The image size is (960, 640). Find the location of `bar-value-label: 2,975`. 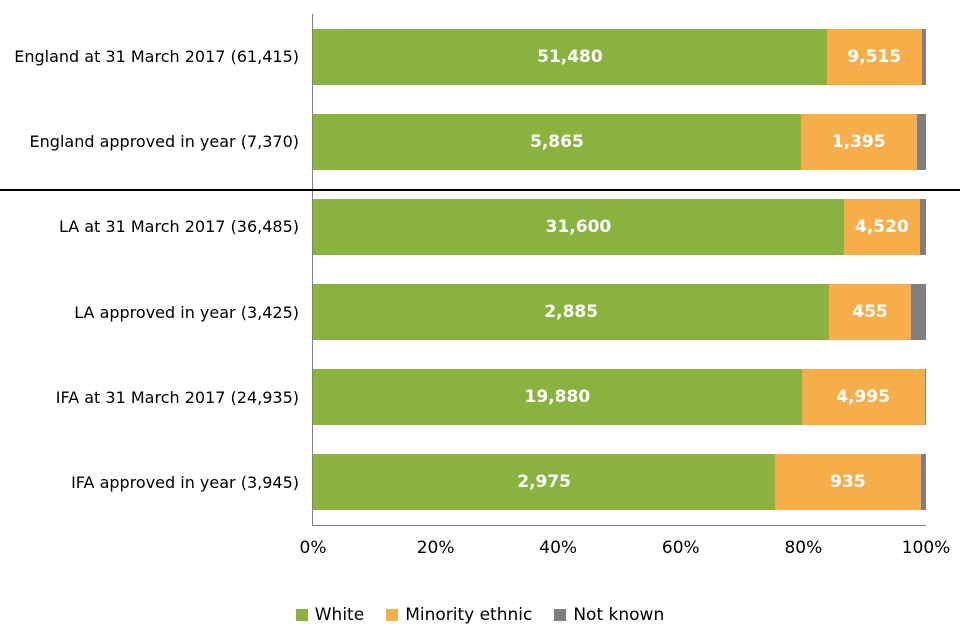

bar-value-label: 2,975 is located at coordinates (544, 482).